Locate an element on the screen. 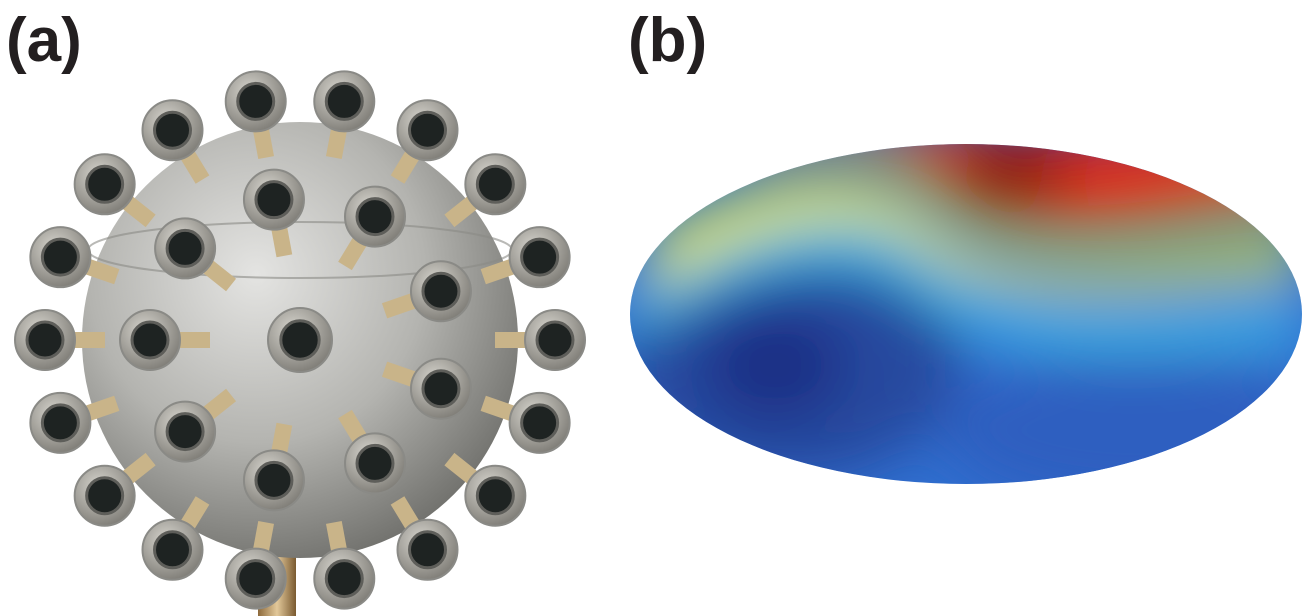  panel-a-label: (a) is located at coordinates (44, 40).